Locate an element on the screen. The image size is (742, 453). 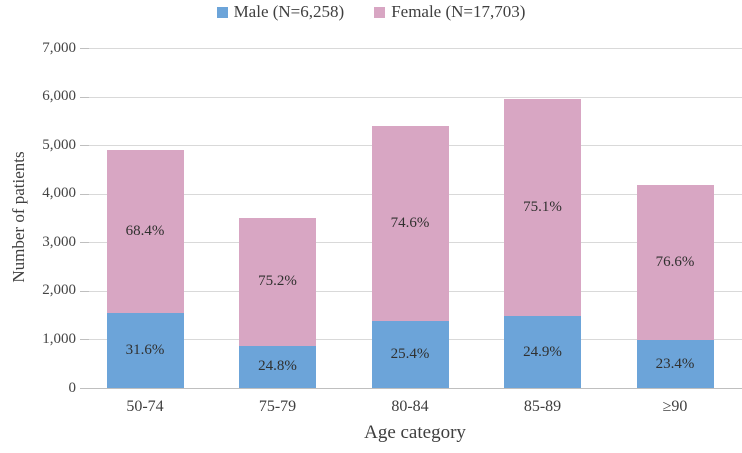
segment-male: 25.4% is located at coordinates (410, 354).